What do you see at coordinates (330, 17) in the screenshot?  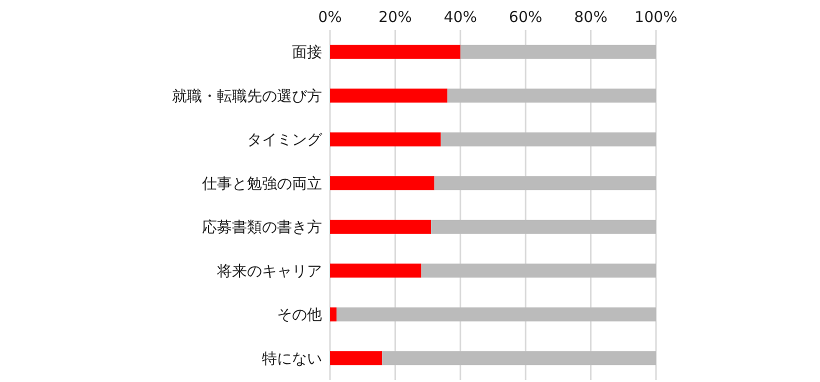 I see `x-tick-label: 0%` at bounding box center [330, 17].